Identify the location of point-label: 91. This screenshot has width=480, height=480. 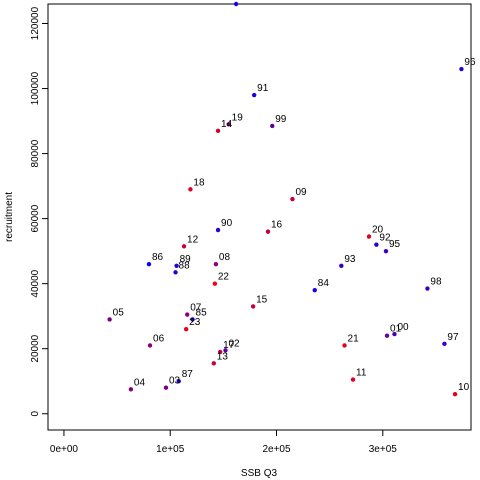
(263, 88).